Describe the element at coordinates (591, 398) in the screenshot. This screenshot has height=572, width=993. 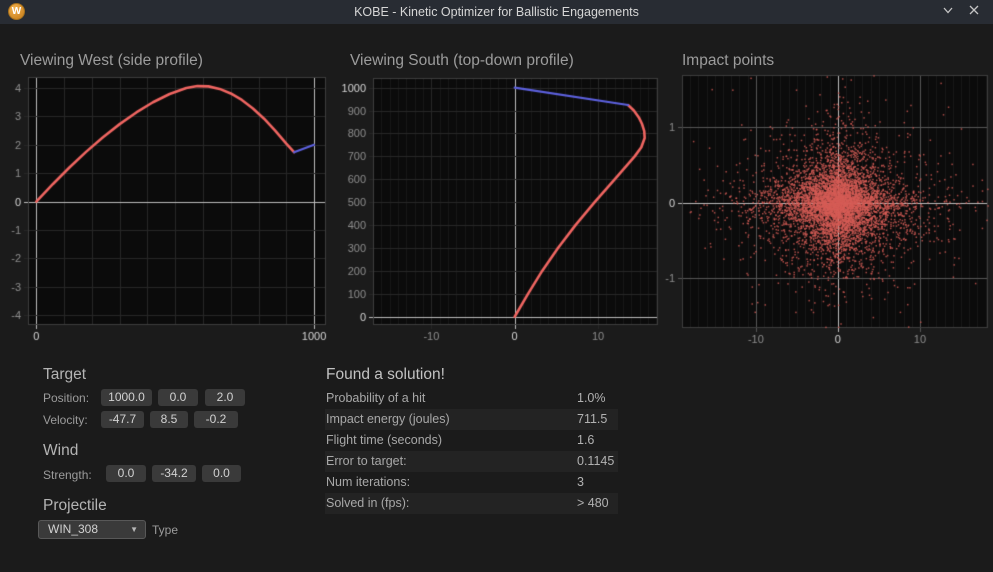
I see `solution-row-value: 1.0%` at that location.